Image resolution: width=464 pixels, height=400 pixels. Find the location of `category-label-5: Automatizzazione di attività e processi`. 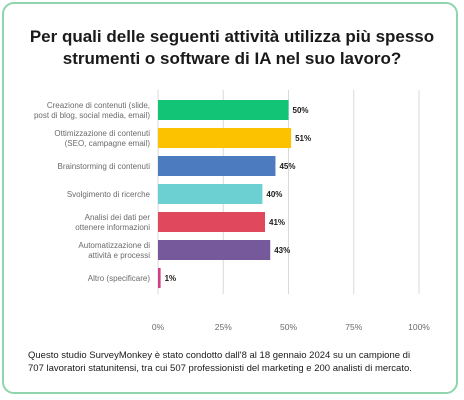

category-label-5: Automatizzazione di attività e processi is located at coordinates (114, 250).